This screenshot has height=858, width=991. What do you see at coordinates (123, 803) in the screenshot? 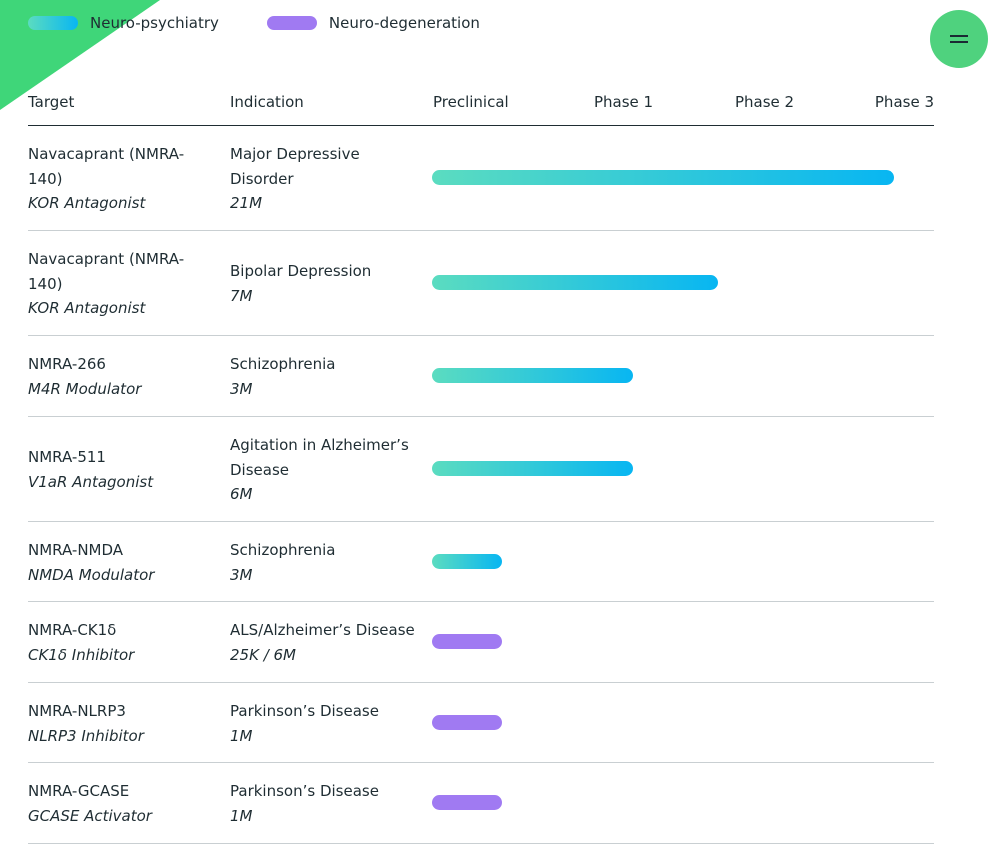
I see `target-cell: NMRA-GCASE GCASE Activator` at bounding box center [123, 803].